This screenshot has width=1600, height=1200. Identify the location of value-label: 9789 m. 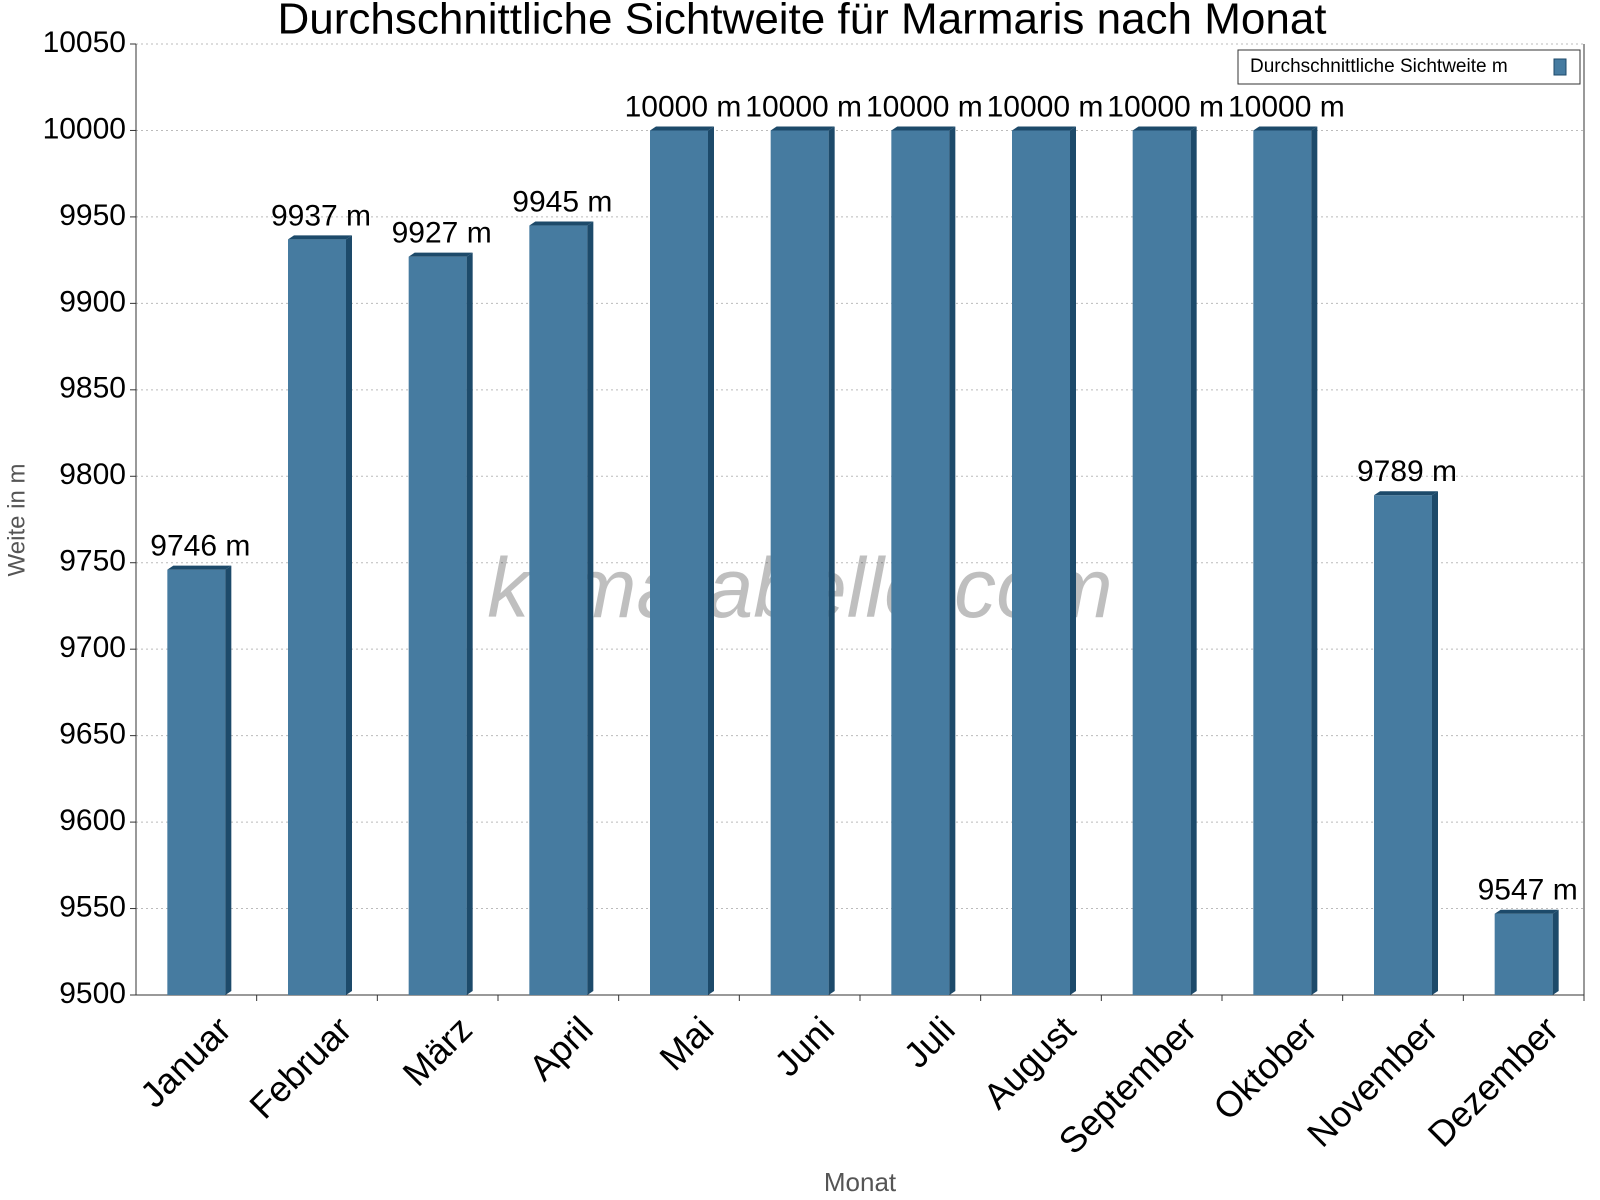
(1407, 471).